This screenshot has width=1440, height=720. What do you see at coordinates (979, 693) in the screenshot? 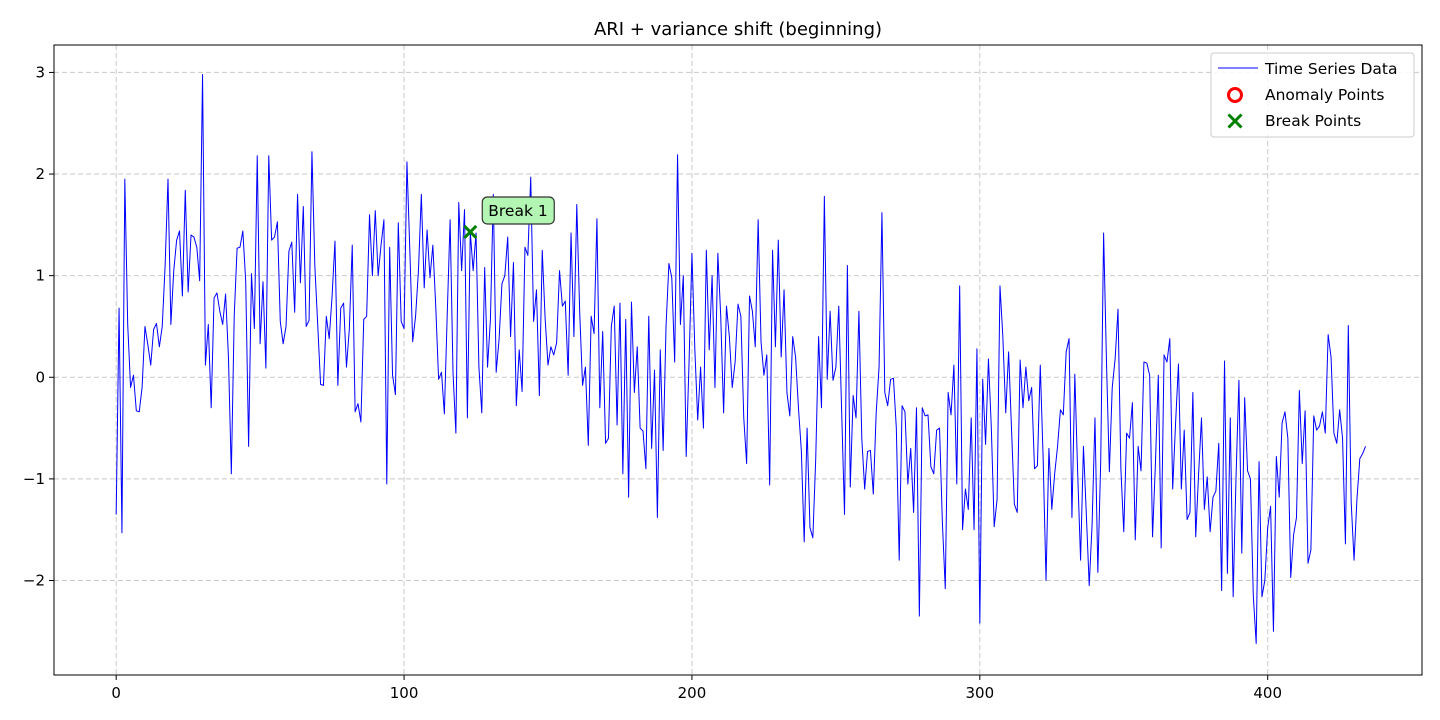
I see `x-tick-label: 300` at bounding box center [979, 693].